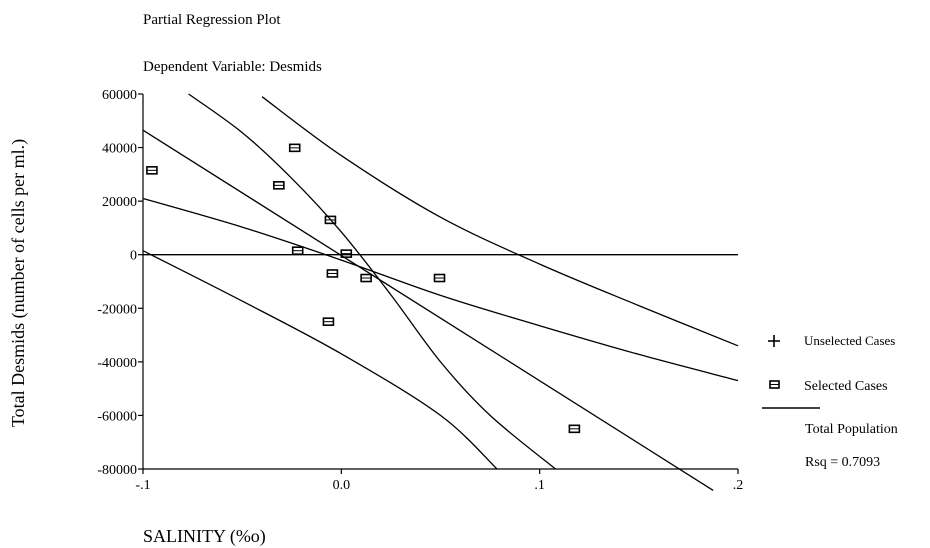  I want to click on y-tick-label: 60000, so click(119, 95).